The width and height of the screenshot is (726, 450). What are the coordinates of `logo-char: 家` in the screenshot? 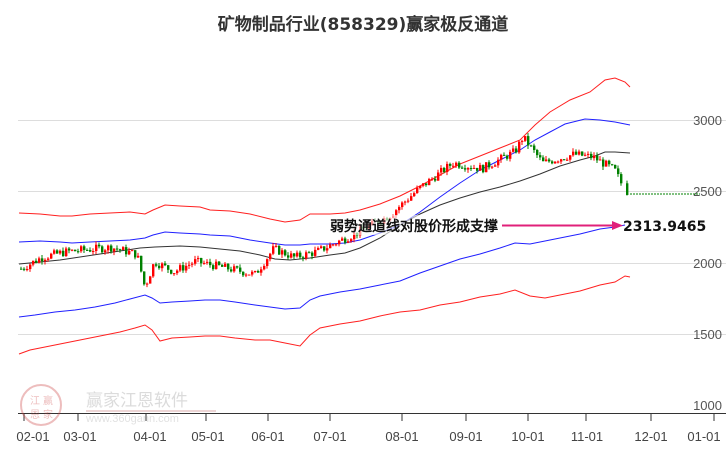 It's located at (48, 415).